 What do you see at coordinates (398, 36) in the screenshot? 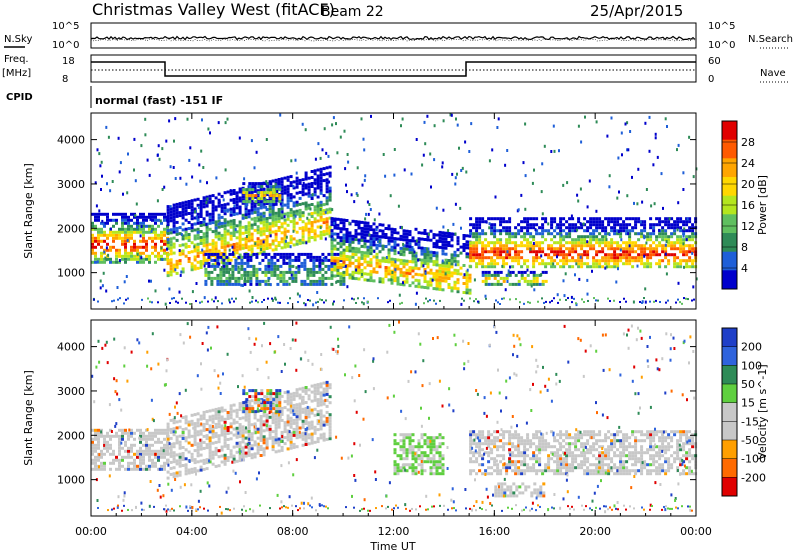
I see `nsky-panel: N.Sky 10^5 10^0 10^5 10^0 N.Search` at bounding box center [398, 36].